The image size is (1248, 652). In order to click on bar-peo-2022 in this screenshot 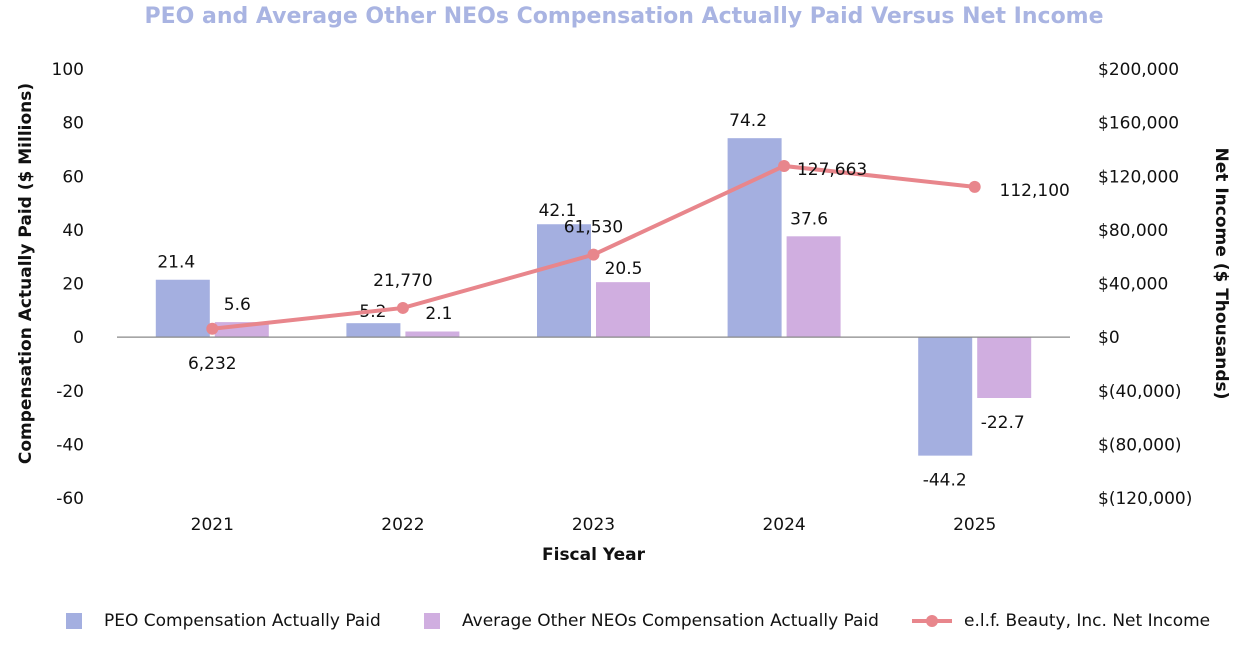, I will do `click(373, 330)`.